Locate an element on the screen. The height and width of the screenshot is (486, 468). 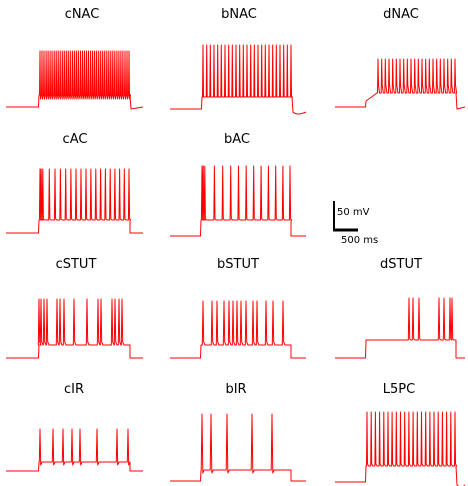
panel-title-bSTUT: bSTUT is located at coordinates (238, 264).